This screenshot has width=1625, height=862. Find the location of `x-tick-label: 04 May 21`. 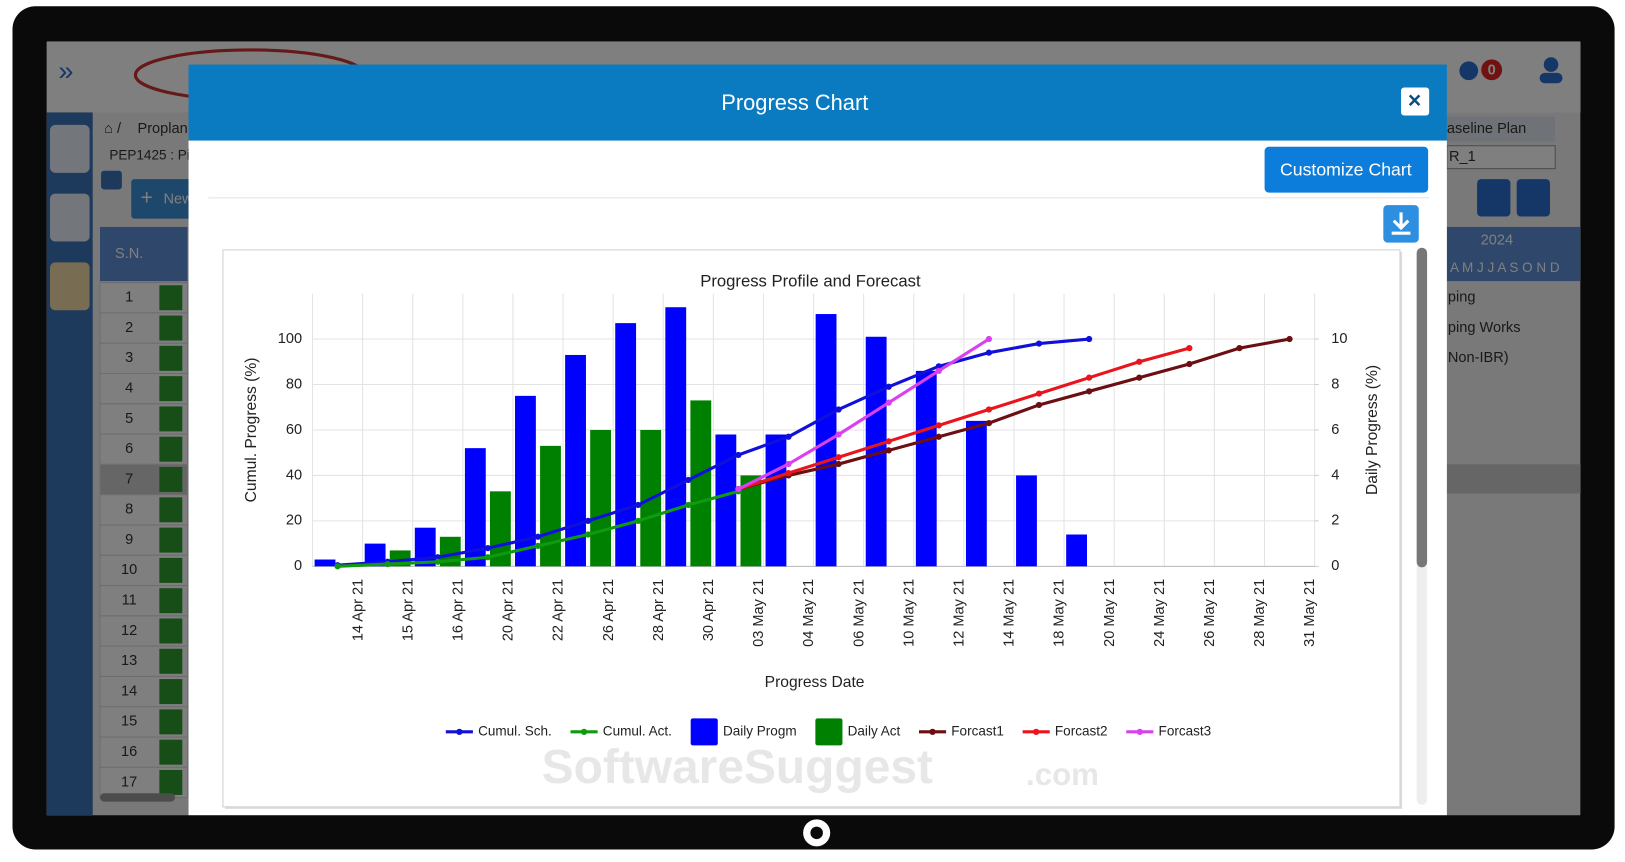

x-tick-label: 04 May 21 is located at coordinates (809, 613).